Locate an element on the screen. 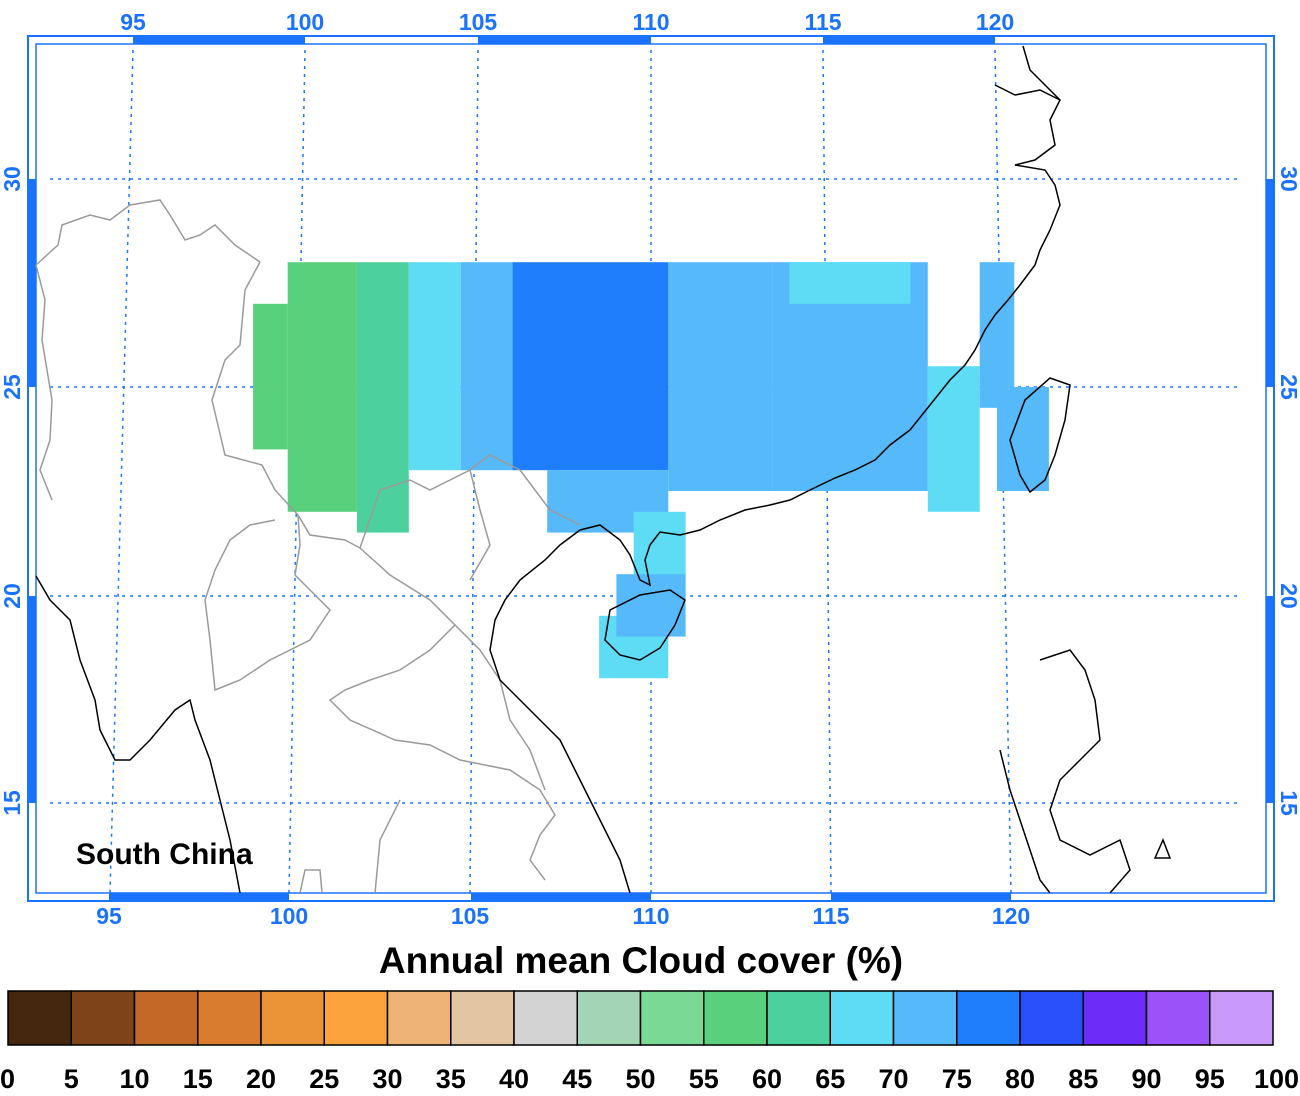 This screenshot has width=1300, height=1096. colorbar-label: 5 is located at coordinates (71, 1079).